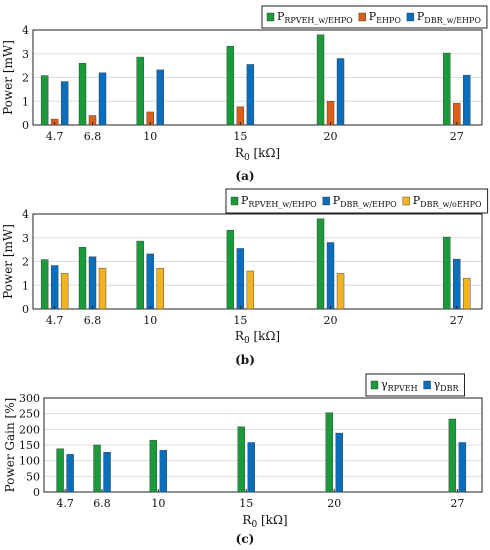 Image resolution: width=490 pixels, height=550 pixels. Describe the element at coordinates (29, 445) in the screenshot. I see `y-tick-label: 150` at that location.